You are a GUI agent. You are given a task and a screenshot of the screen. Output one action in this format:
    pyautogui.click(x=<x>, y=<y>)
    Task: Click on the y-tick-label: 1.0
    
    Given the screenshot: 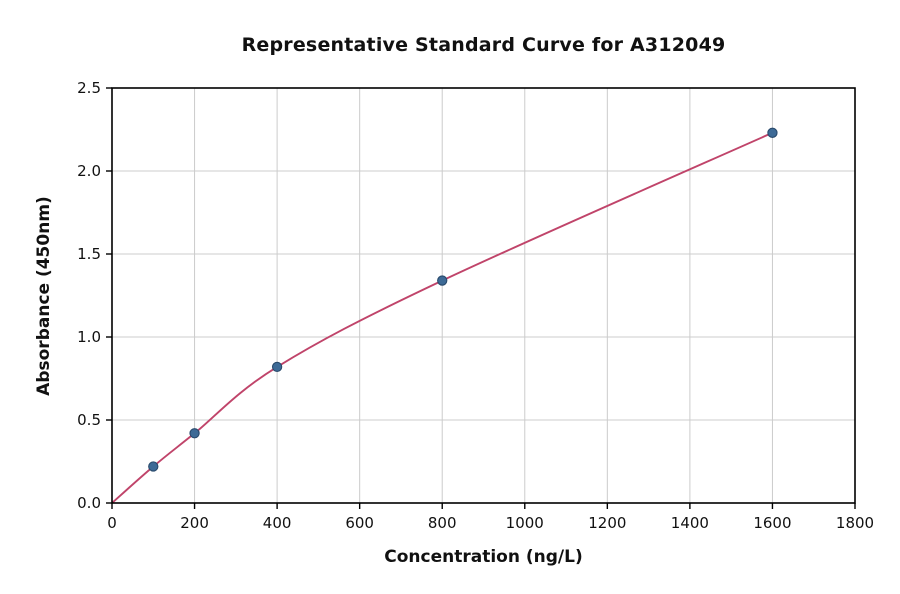 What is the action you would take?
    pyautogui.click(x=89, y=337)
    